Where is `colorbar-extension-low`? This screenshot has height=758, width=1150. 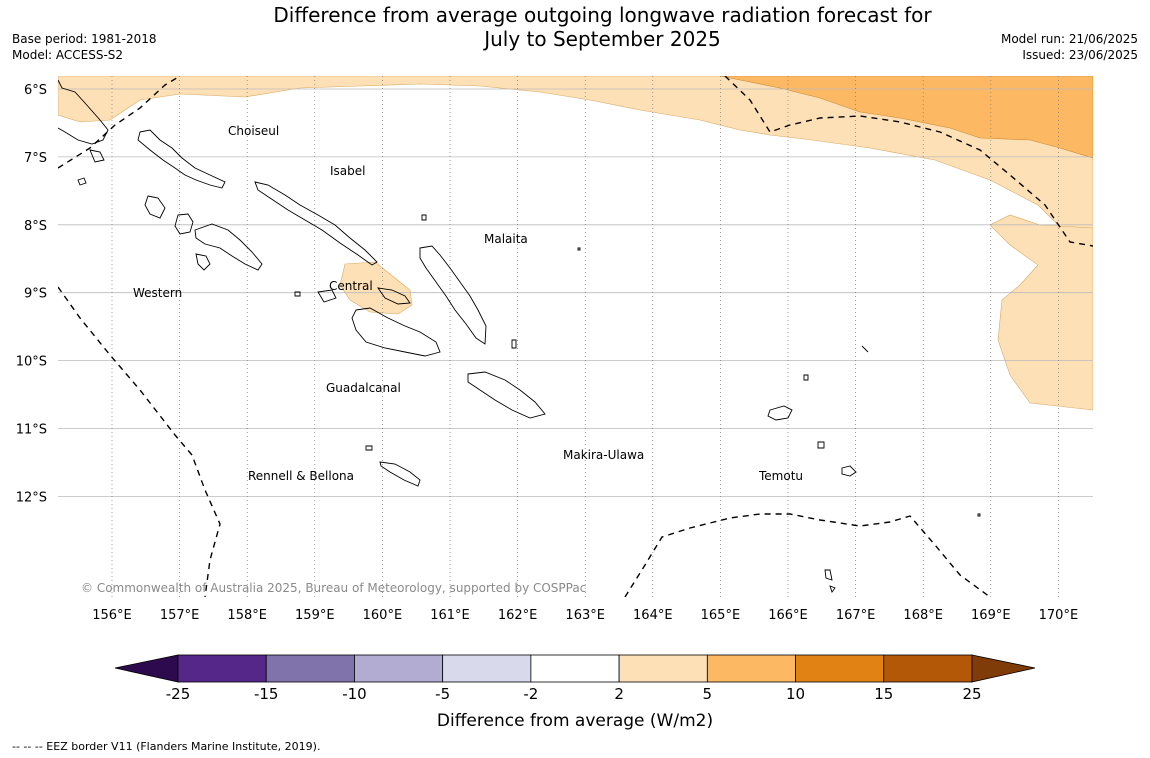 colorbar-extension-low is located at coordinates (146, 668).